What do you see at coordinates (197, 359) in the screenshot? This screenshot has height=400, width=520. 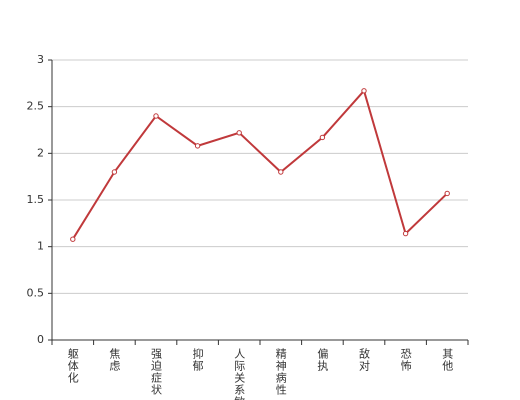 I see `x-tick-label: 抑郁` at bounding box center [197, 359].